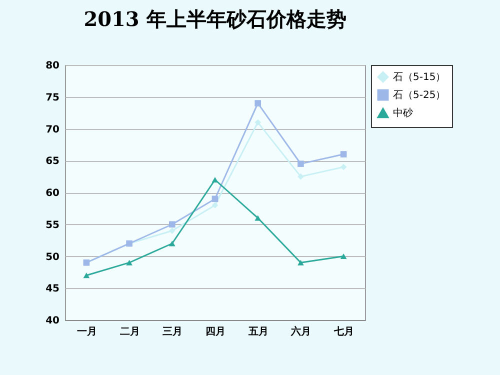 The image size is (500, 375). Describe the element at coordinates (53, 225) in the screenshot. I see `y-tick-label: 55` at that location.